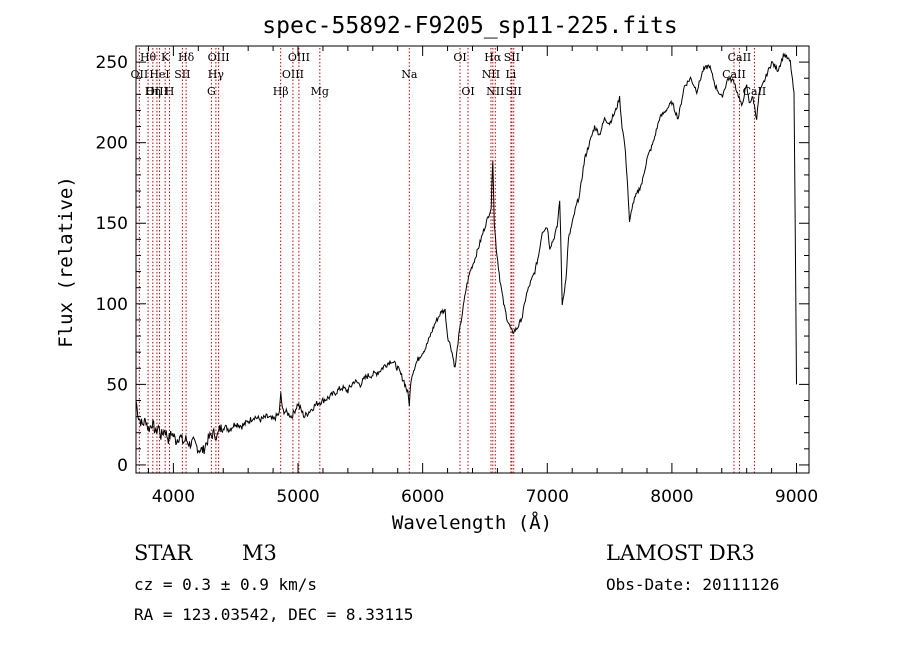  I want to click on y-tick-label: 50, so click(117, 385).